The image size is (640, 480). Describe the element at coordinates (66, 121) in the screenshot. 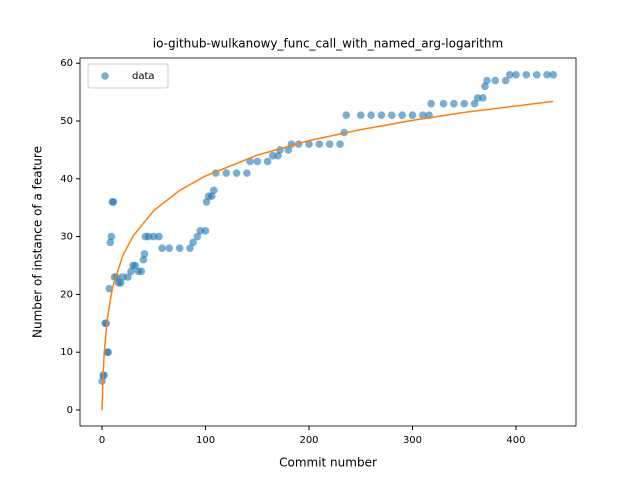

I see `y-tick-label: 50` at that location.